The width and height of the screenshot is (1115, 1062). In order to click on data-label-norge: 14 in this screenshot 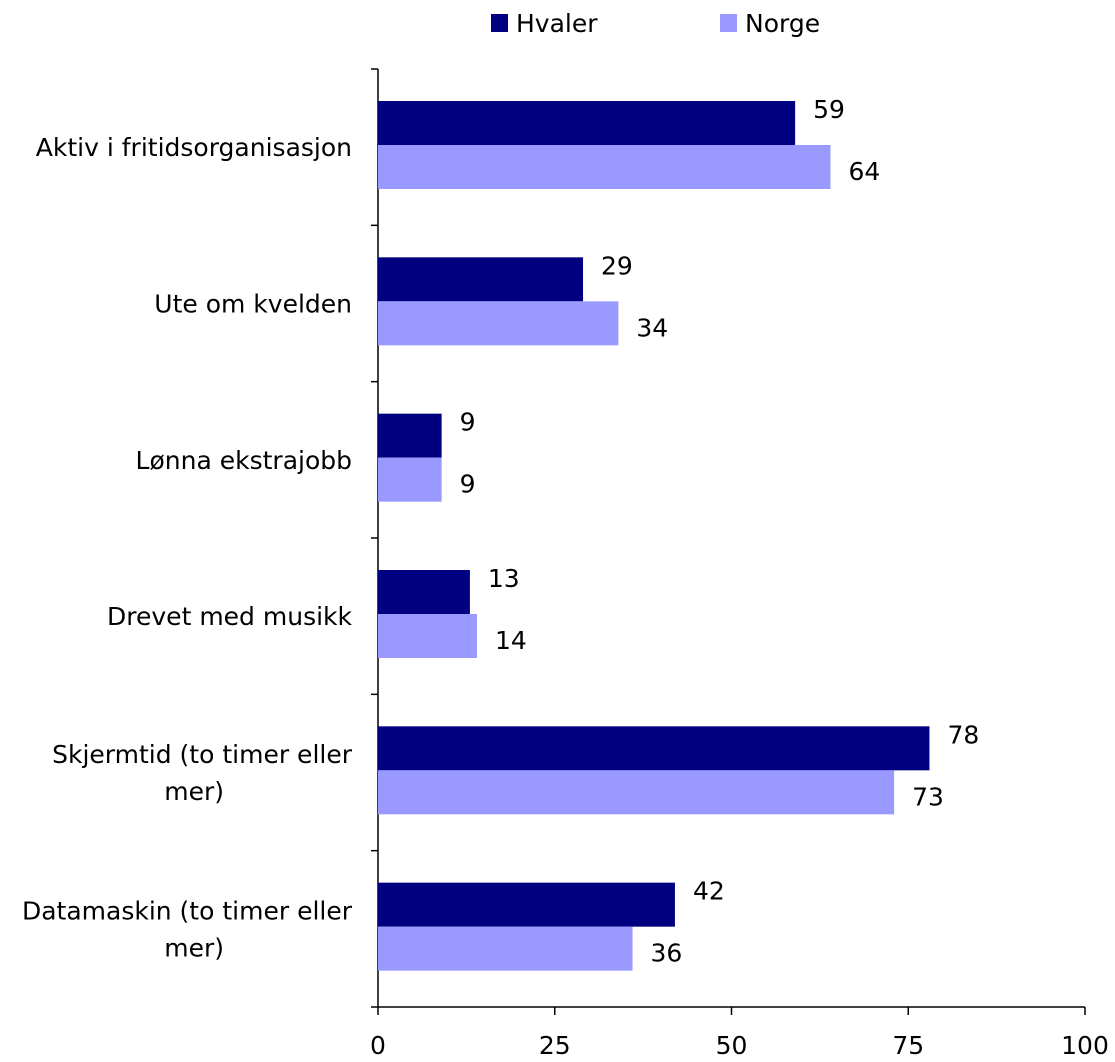, I will do `click(511, 640)`.